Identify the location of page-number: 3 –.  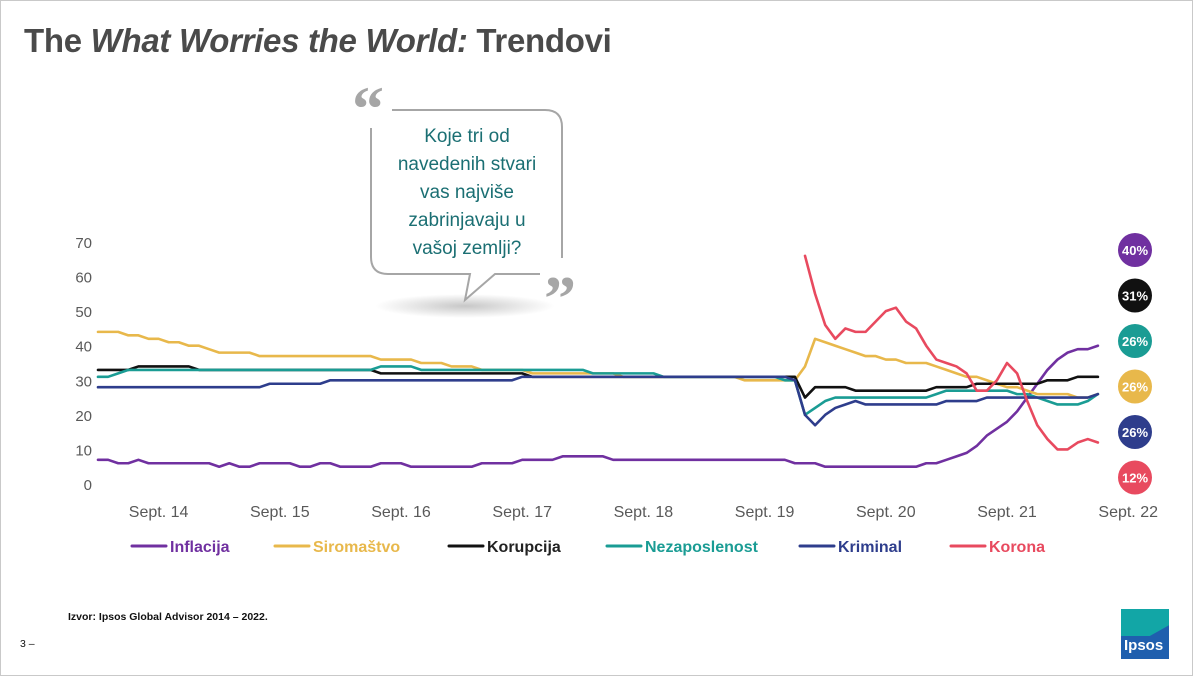
(27, 644).